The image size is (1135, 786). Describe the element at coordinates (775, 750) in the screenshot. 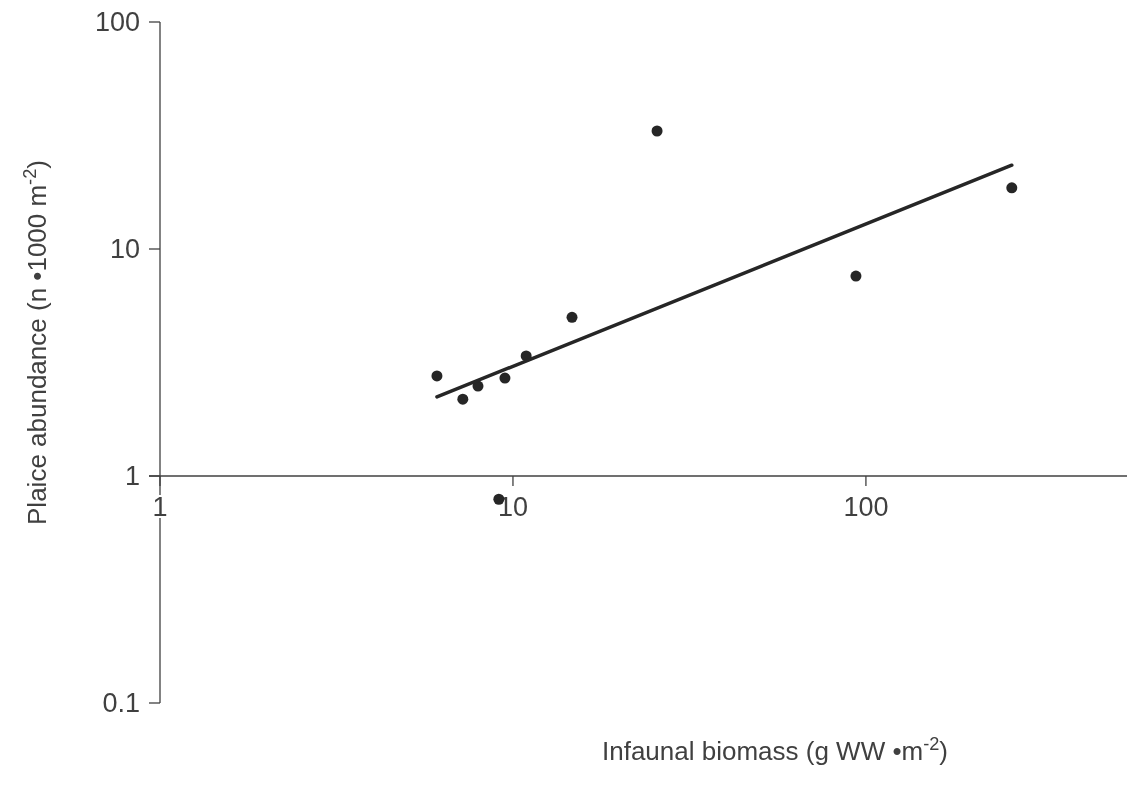

I see `x-axis-title: Infaunal biomass (g WW •m$^{-2}$)` at that location.